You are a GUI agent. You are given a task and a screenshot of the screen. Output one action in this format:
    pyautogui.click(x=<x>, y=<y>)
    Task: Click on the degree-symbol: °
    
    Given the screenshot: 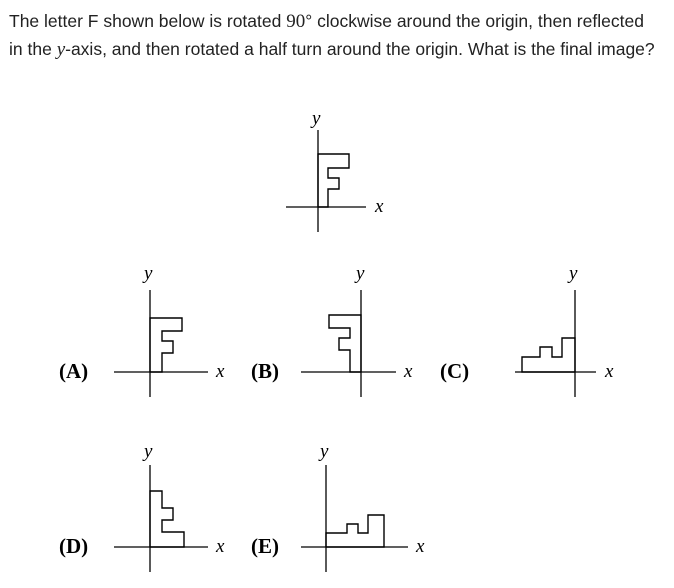 What is the action you would take?
    pyautogui.click(x=309, y=21)
    